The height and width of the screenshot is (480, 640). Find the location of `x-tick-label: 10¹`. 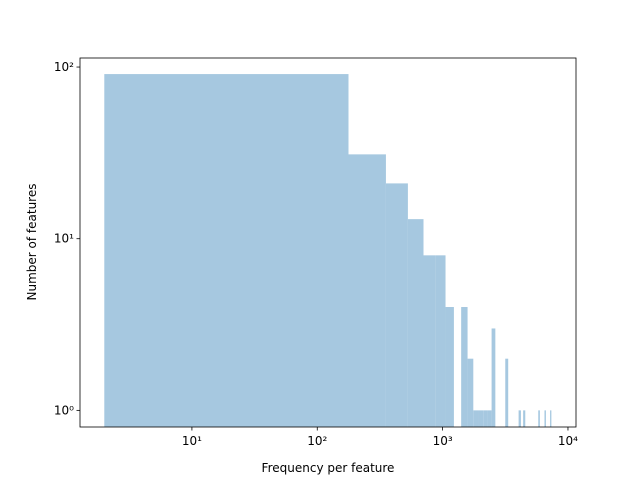

x-tick-label: 10¹ is located at coordinates (192, 441).